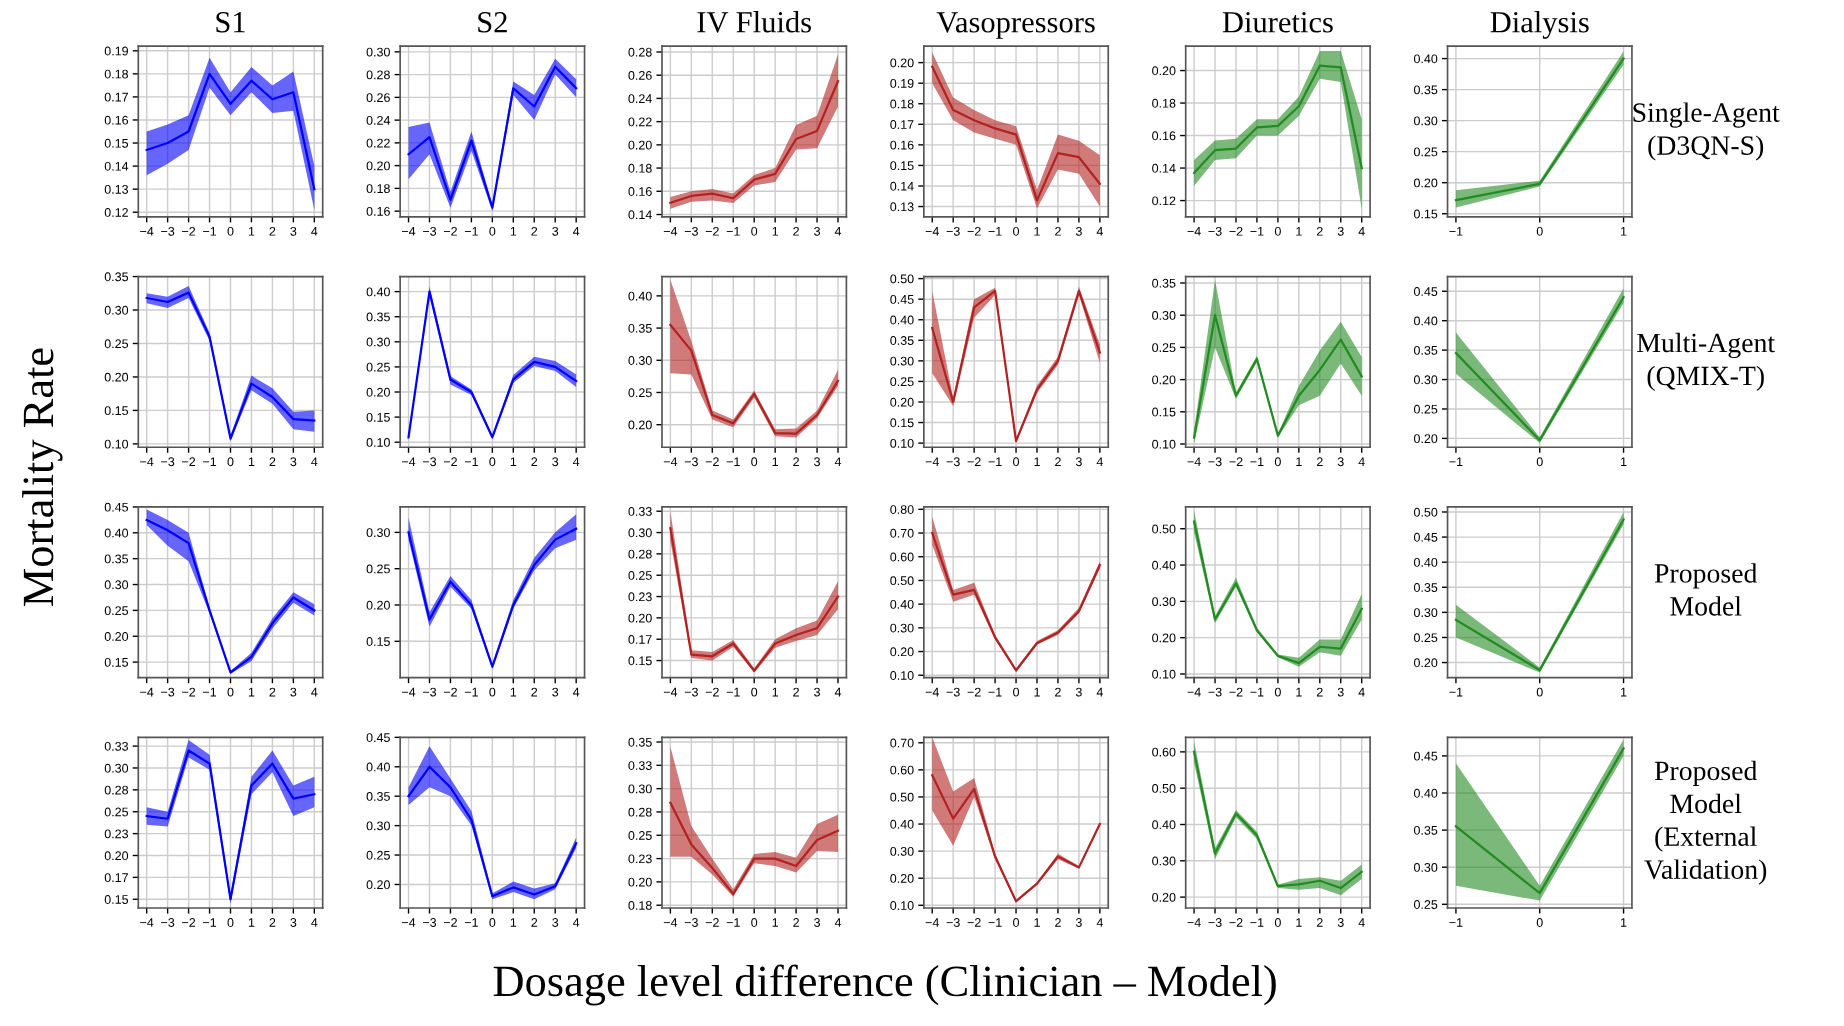 This screenshot has width=1844, height=1026. What do you see at coordinates (1539, 25) in the screenshot?
I see `chart-title: Dialysis` at bounding box center [1539, 25].